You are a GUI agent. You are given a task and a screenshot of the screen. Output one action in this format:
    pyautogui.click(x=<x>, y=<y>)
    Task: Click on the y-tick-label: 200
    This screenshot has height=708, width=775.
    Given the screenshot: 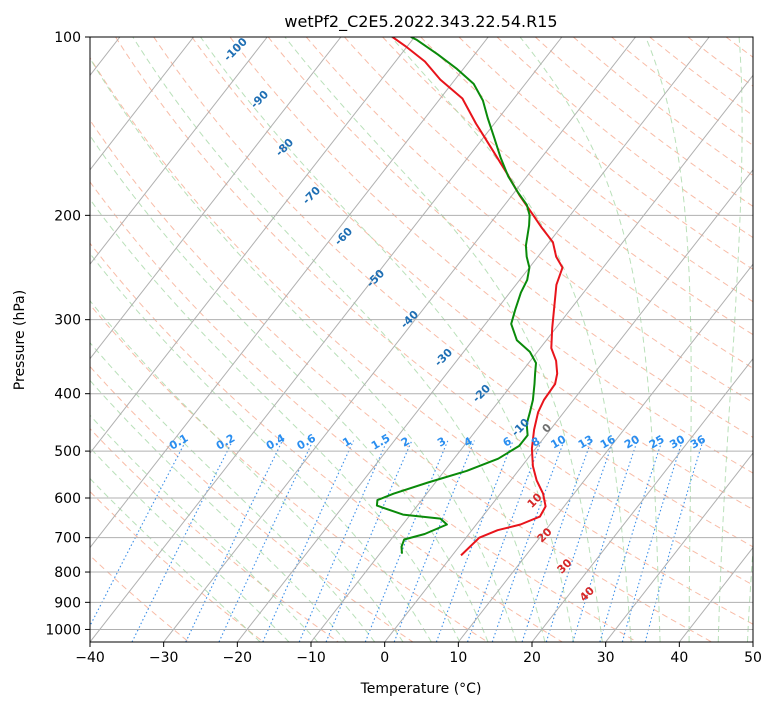 What is the action you would take?
    pyautogui.click(x=67, y=216)
    